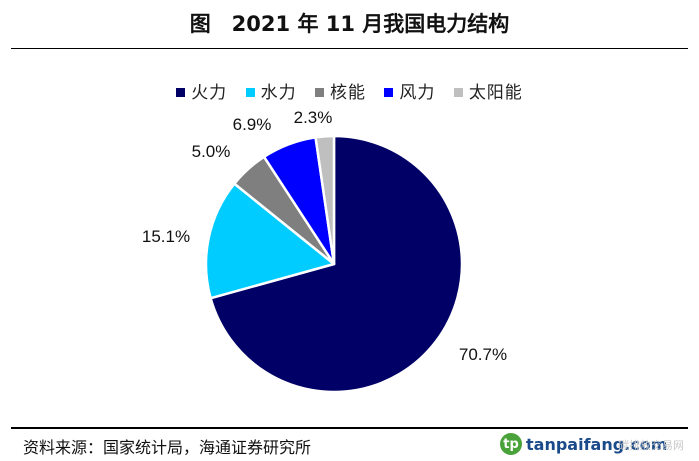  I want to click on footer-rule, so click(349, 428).